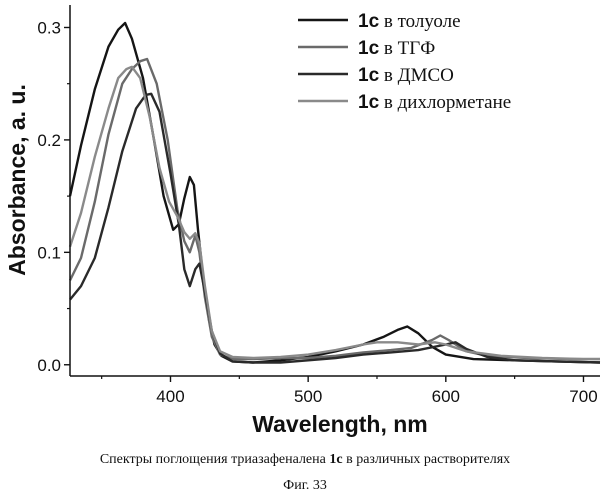 The width and height of the screenshot is (610, 500). What do you see at coordinates (17, 180) in the screenshot?
I see `y-axis-title: Absorbance, a. u.` at bounding box center [17, 180].